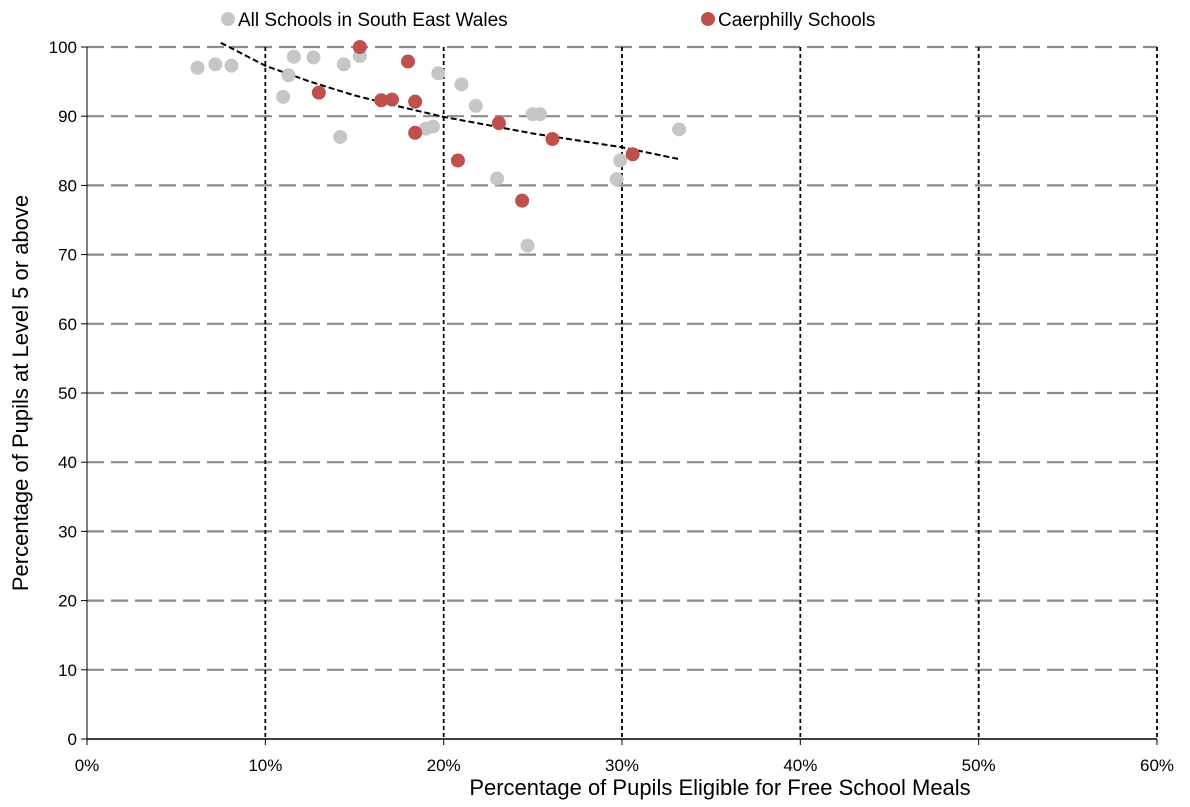 Image resolution: width=1190 pixels, height=807 pixels. I want to click on legend-label-caerphilly: Caerphilly Schools, so click(796, 20).